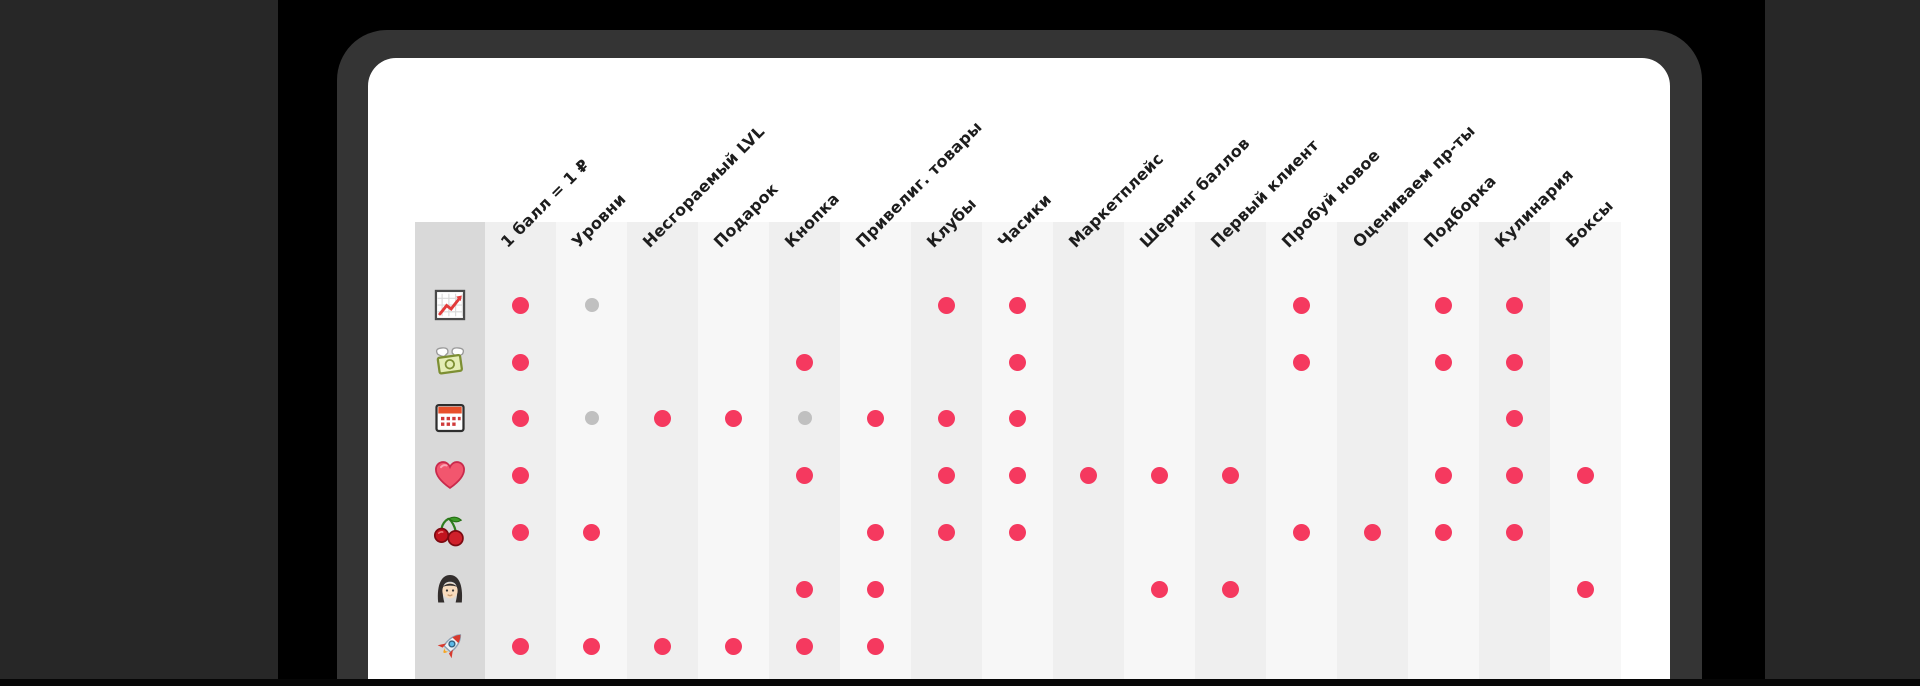  I want to click on bottom-black-bar, so click(960, 682).